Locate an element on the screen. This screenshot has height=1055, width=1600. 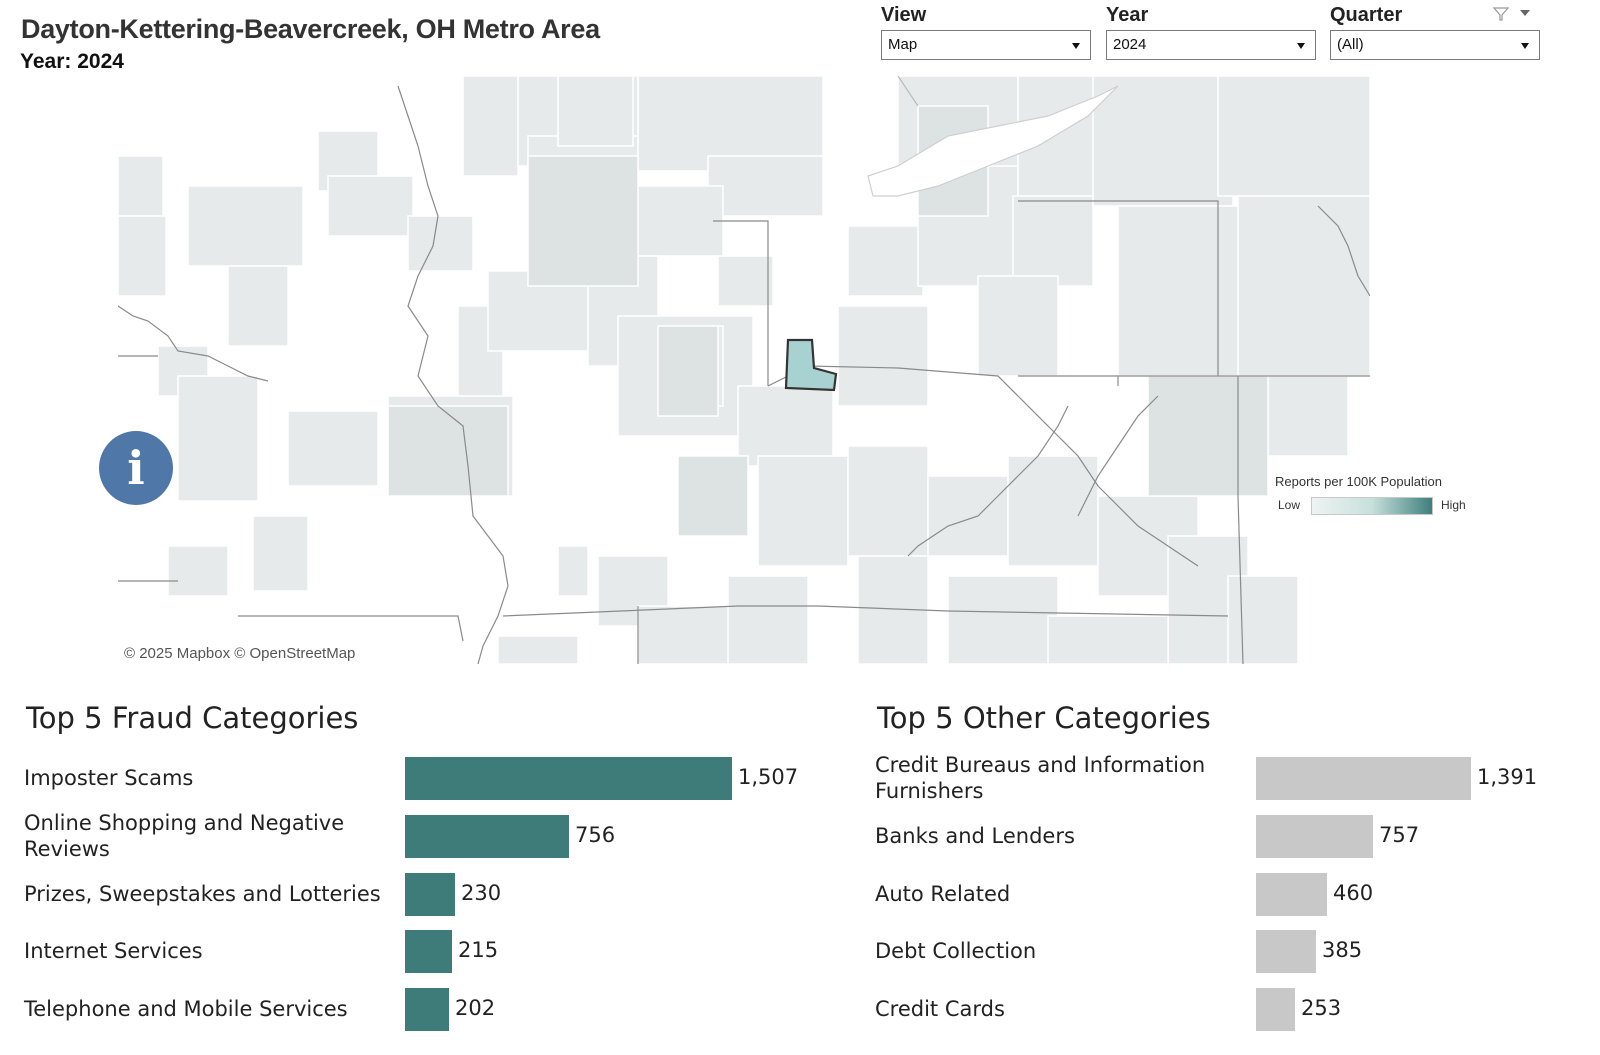
quarter-select-value: (All) is located at coordinates (1350, 44).